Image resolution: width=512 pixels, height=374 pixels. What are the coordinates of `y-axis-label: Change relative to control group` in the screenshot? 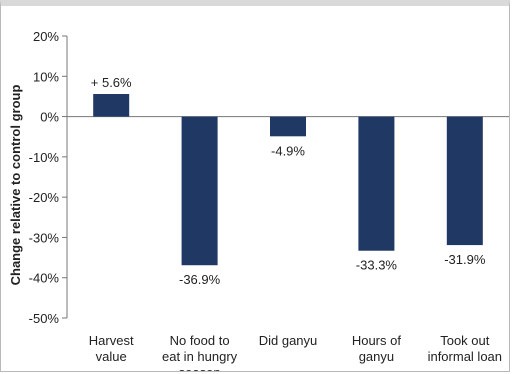 It's located at (15, 185).